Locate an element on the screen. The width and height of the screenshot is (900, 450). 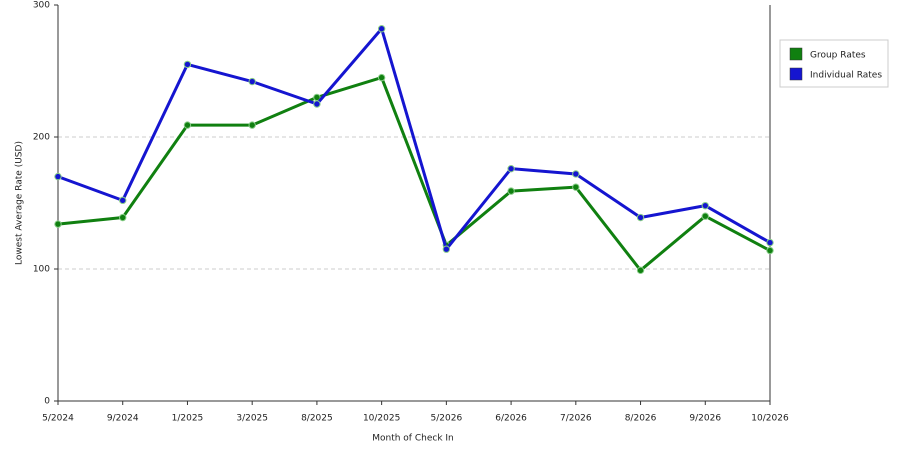
y-tick-label: 300 is located at coordinates (41, 6).